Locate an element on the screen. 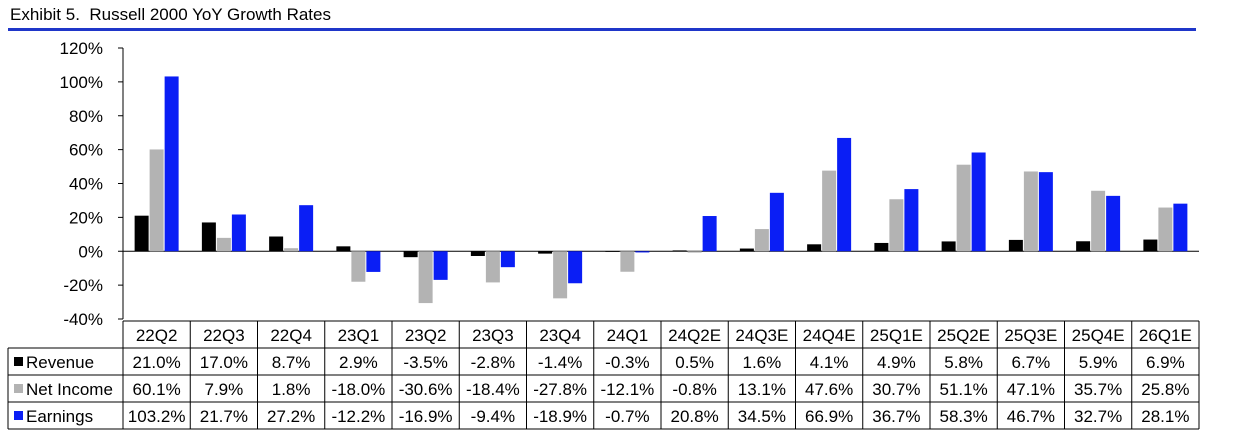  data-label: -12.2% is located at coordinates (358, 416).